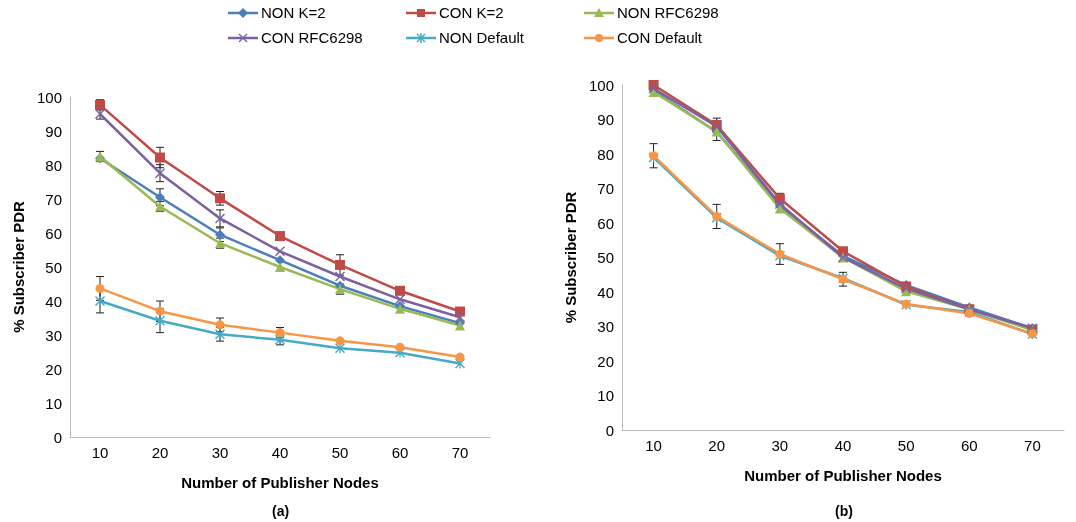 The width and height of the screenshot is (1076, 522). I want to click on text: (b), so click(844, 511).